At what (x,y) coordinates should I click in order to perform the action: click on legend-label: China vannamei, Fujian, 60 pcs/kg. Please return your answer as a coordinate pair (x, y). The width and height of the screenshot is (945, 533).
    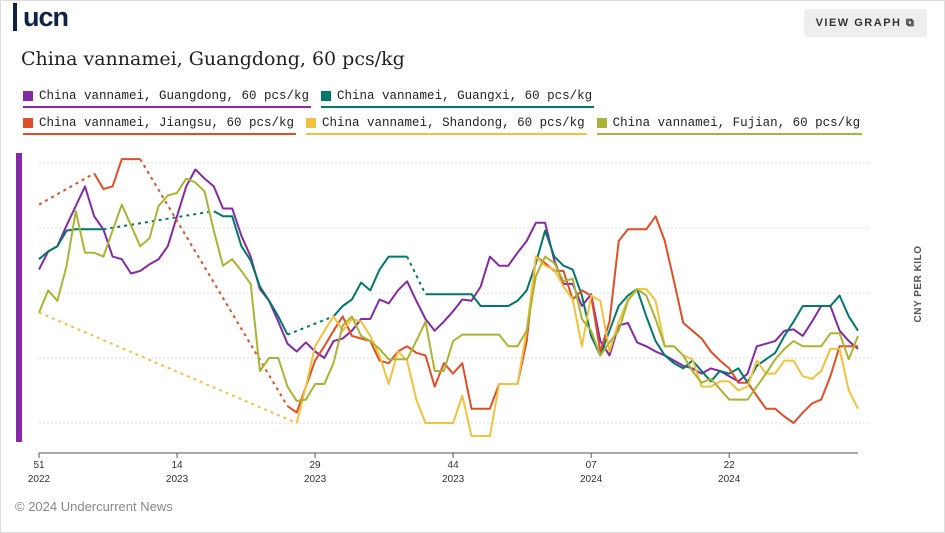
    Looking at the image, I should click on (736, 123).